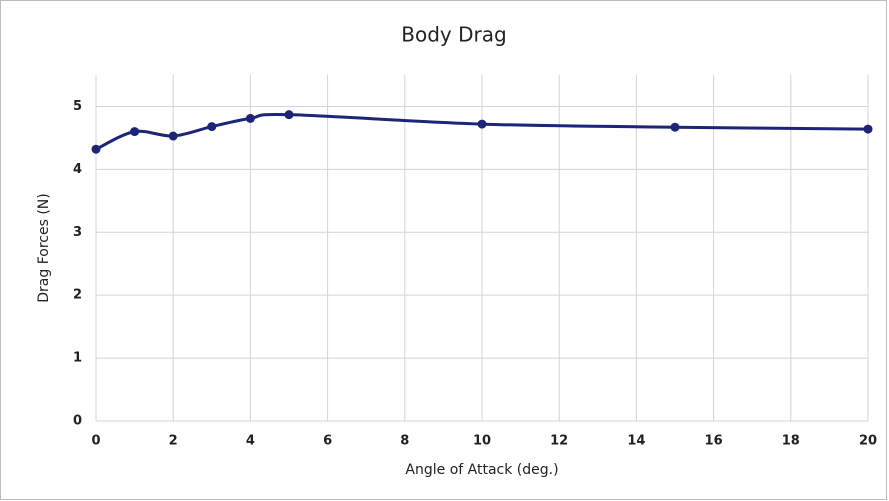  What do you see at coordinates (44, 247) in the screenshot?
I see `y-axis-label: Drag Forces (N)` at bounding box center [44, 247].